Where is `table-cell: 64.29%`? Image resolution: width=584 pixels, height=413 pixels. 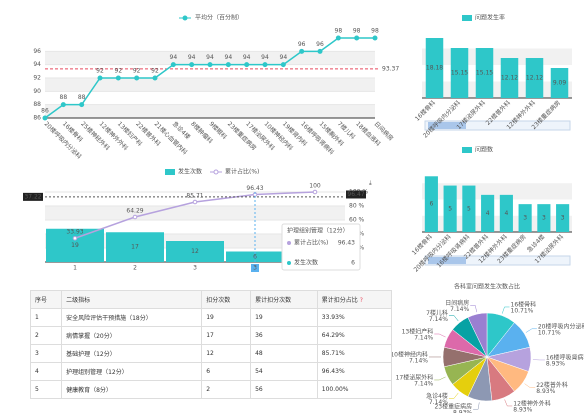
table-cell: 64.29% is located at coordinates (354, 335).